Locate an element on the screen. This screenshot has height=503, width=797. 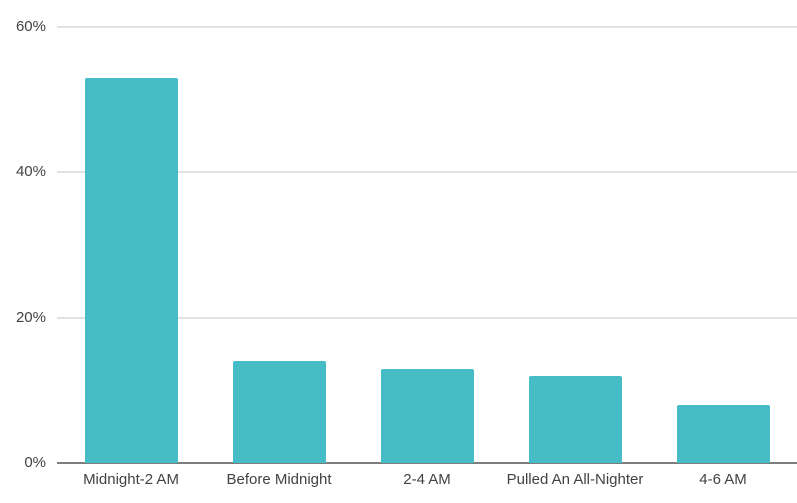
x-axis-baseline is located at coordinates (427, 463).